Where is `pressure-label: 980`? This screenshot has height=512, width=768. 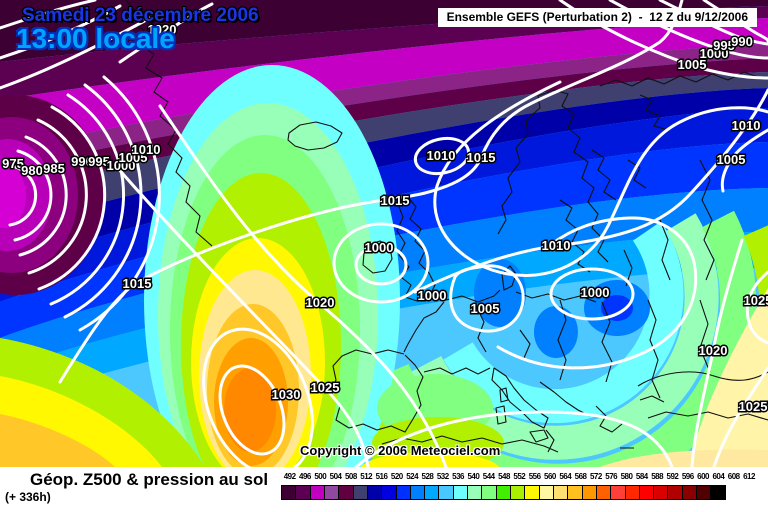 pressure-label: 980 is located at coordinates (32, 170).